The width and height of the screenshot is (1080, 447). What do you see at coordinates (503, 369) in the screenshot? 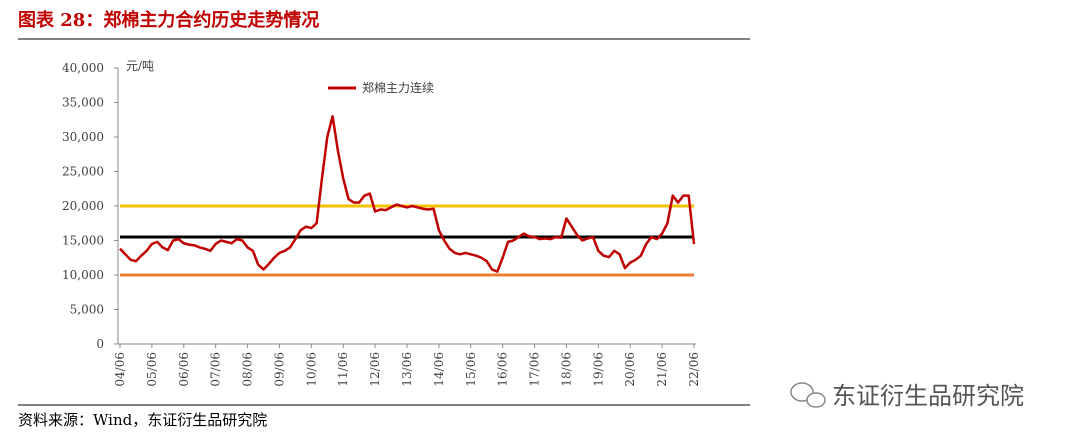
I see `x-tick-label: 16/06` at bounding box center [503, 369].